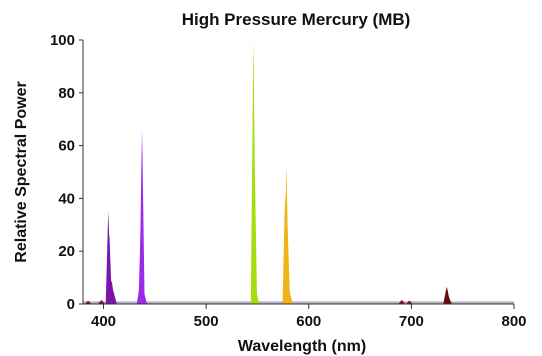 This screenshot has height=356, width=542. What do you see at coordinates (411, 321) in the screenshot?
I see `x-tick-label: 700` at bounding box center [411, 321].